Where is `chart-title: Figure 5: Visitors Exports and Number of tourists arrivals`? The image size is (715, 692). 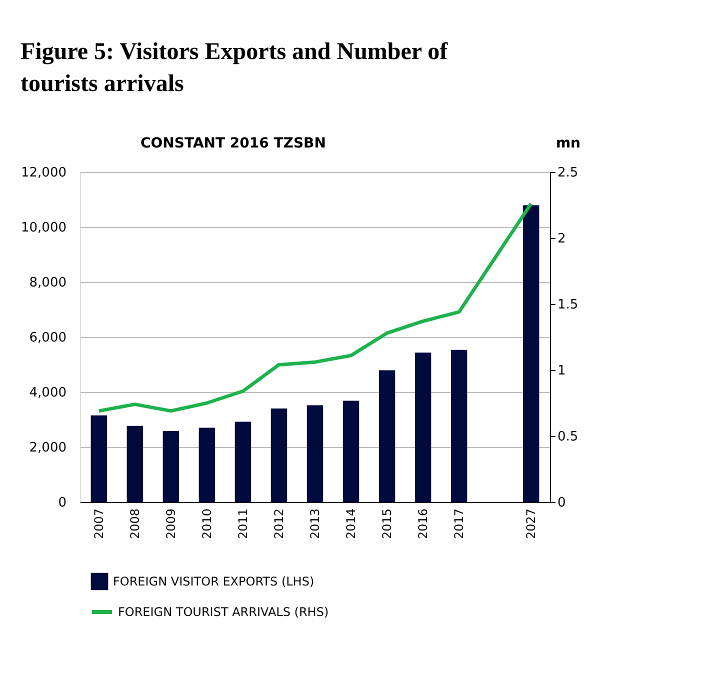 chart-title: Figure 5: Visitors Exports and Number of tourists arrivals is located at coordinates (234, 68).